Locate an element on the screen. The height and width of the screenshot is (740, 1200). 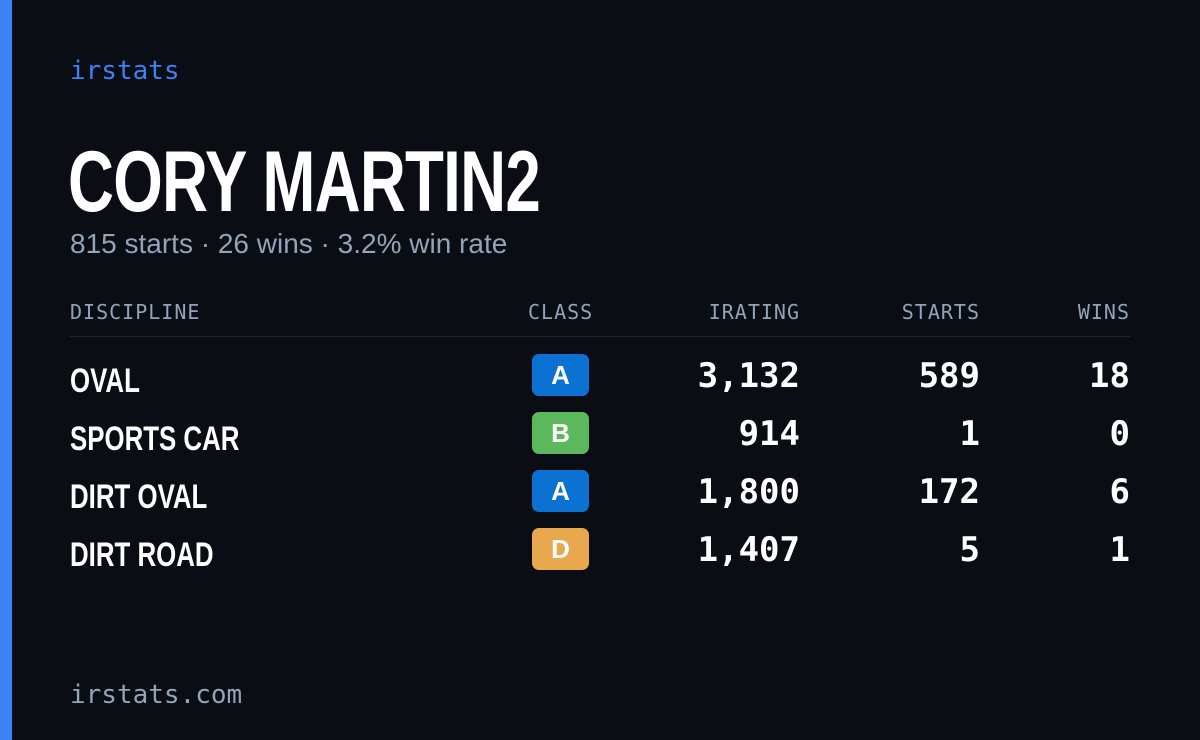
driver-name: CORY MARTIN2 is located at coordinates (304, 182).